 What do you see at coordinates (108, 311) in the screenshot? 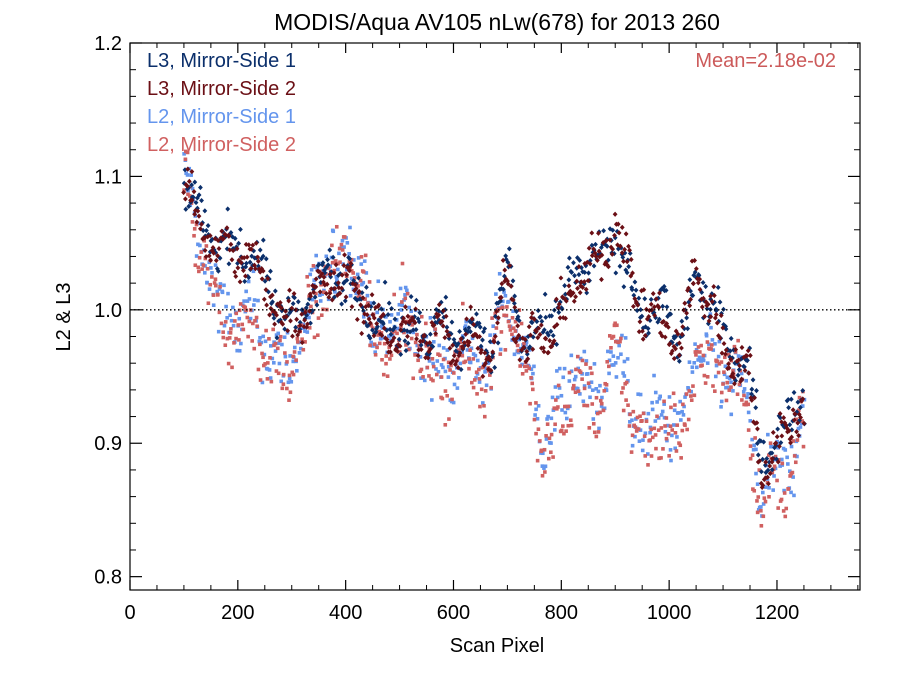
I see `y-tick-label: 1.0` at bounding box center [108, 311].